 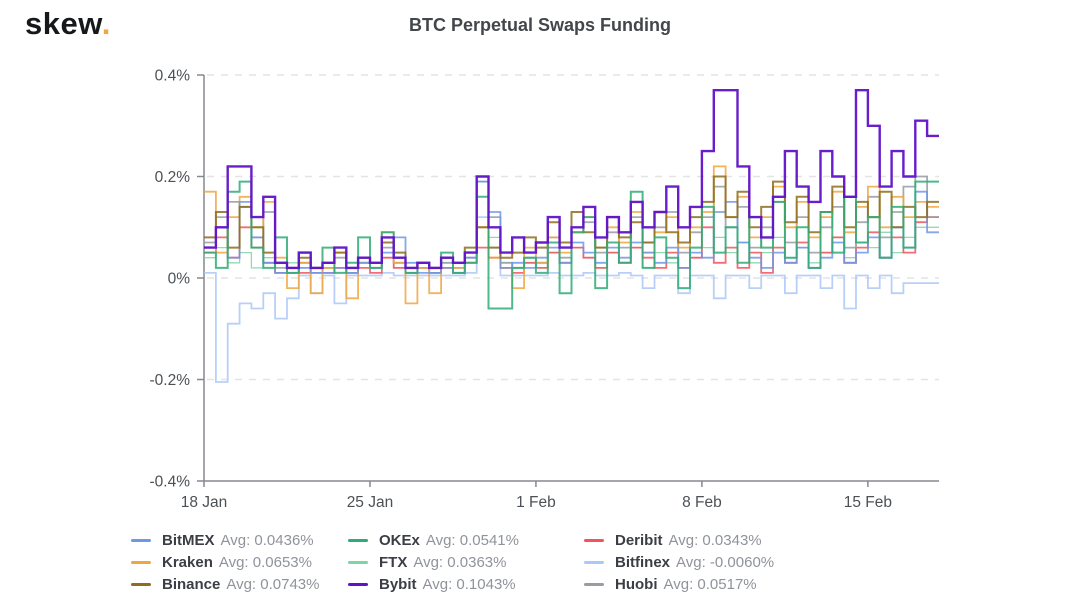 I want to click on x-tick-label: 1 Feb, so click(x=536, y=502).